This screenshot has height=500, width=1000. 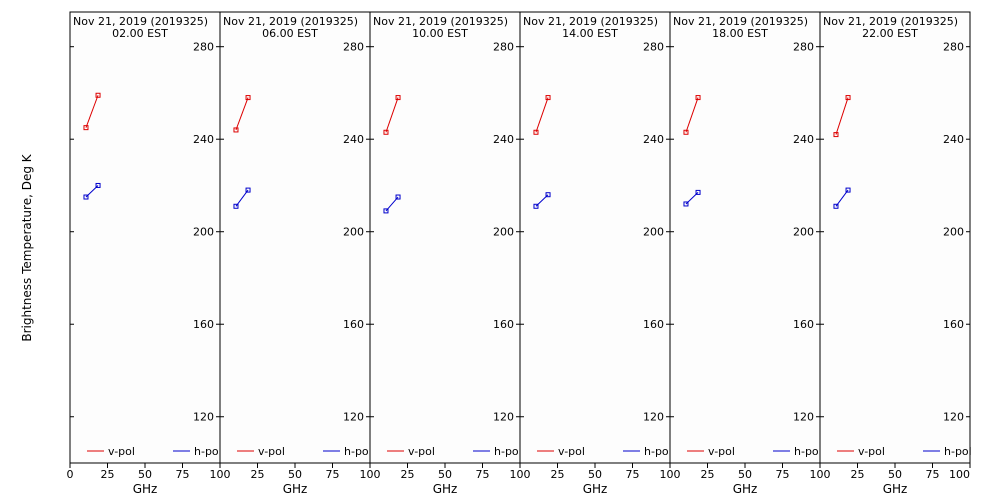 What do you see at coordinates (70, 474) in the screenshot?
I see `x-tick-label: 0` at bounding box center [70, 474].